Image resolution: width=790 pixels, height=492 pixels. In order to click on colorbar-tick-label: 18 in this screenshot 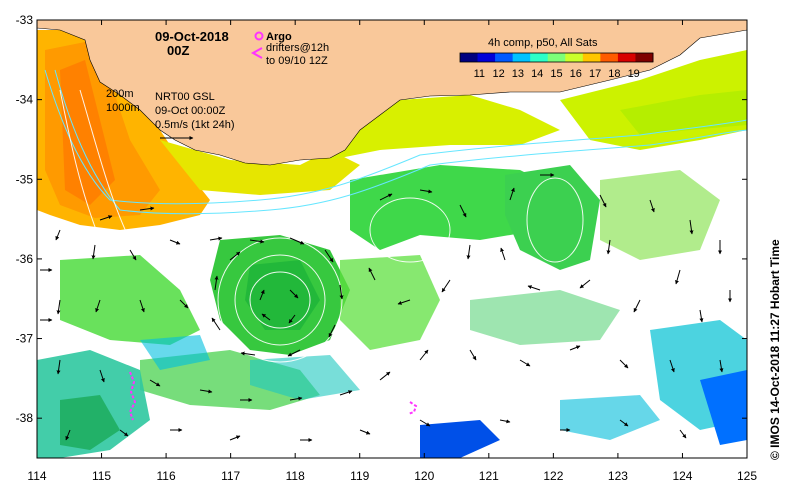, I will do `click(614, 74)`.